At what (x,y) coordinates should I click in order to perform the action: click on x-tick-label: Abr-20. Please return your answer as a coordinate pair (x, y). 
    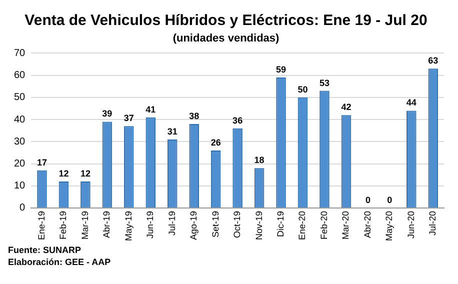
    Looking at the image, I should click on (367, 224).